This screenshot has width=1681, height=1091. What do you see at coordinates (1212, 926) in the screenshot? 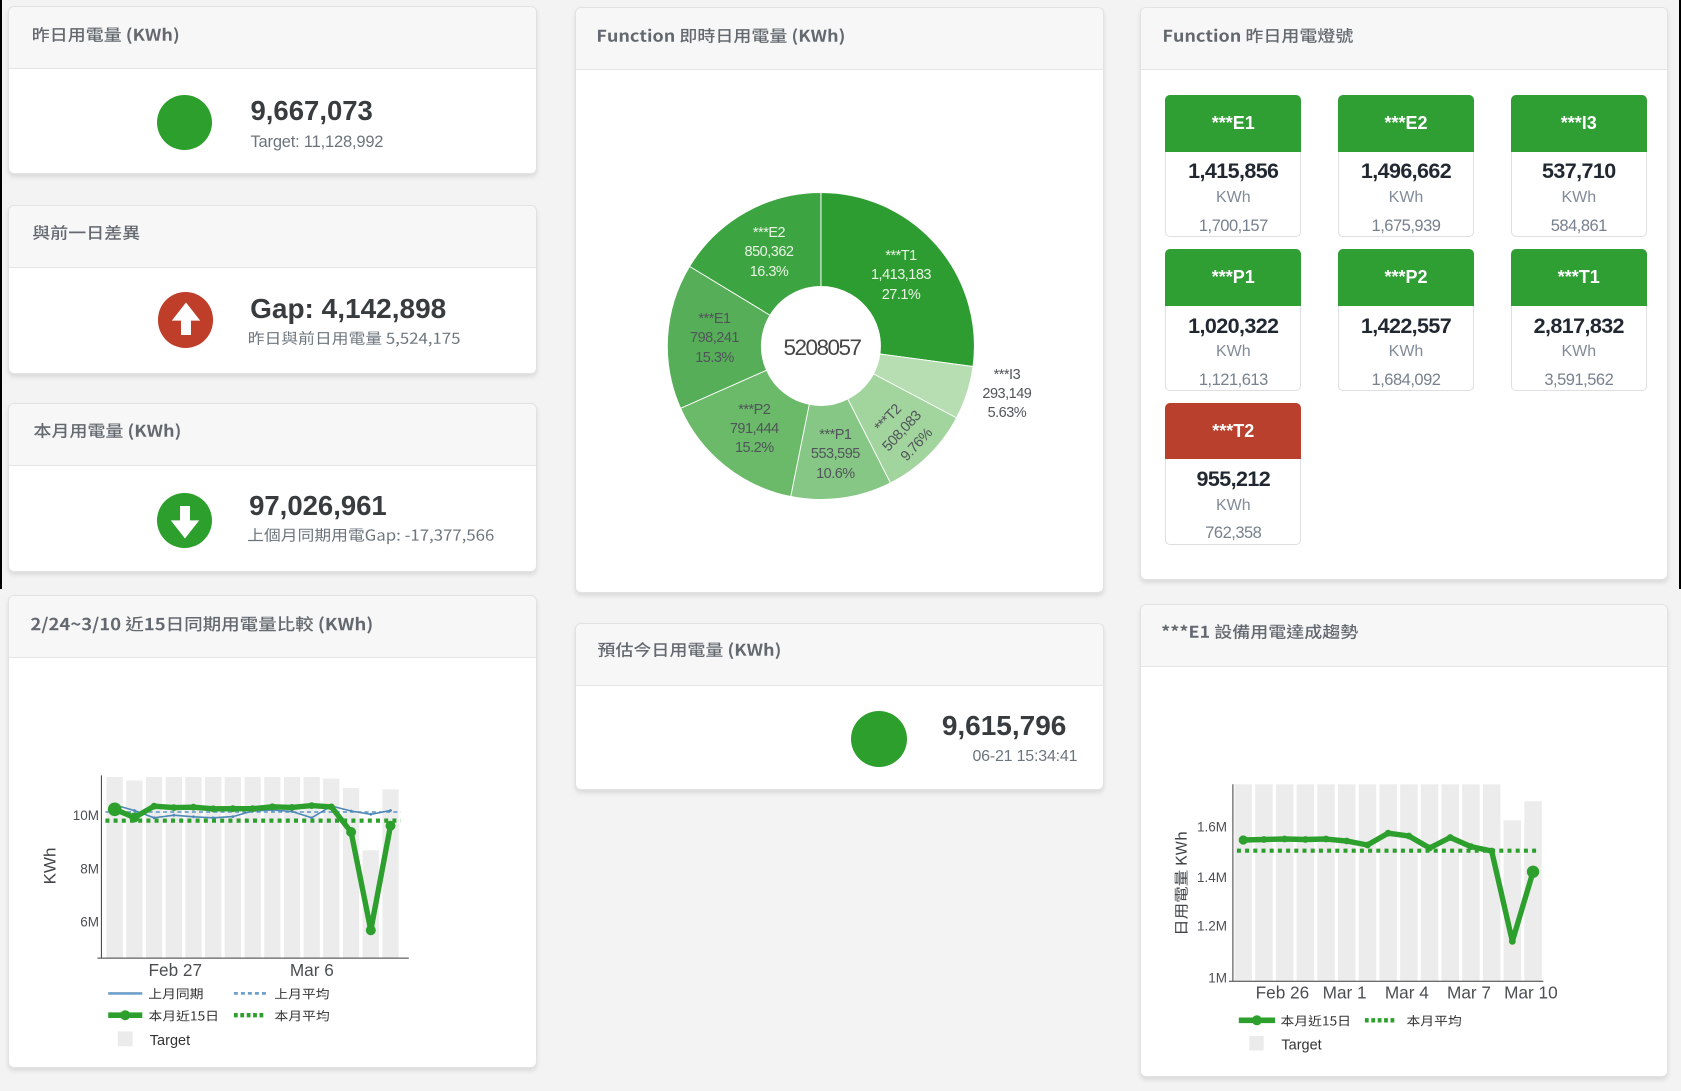
I see `svg-text: 1.2M` at bounding box center [1212, 926].